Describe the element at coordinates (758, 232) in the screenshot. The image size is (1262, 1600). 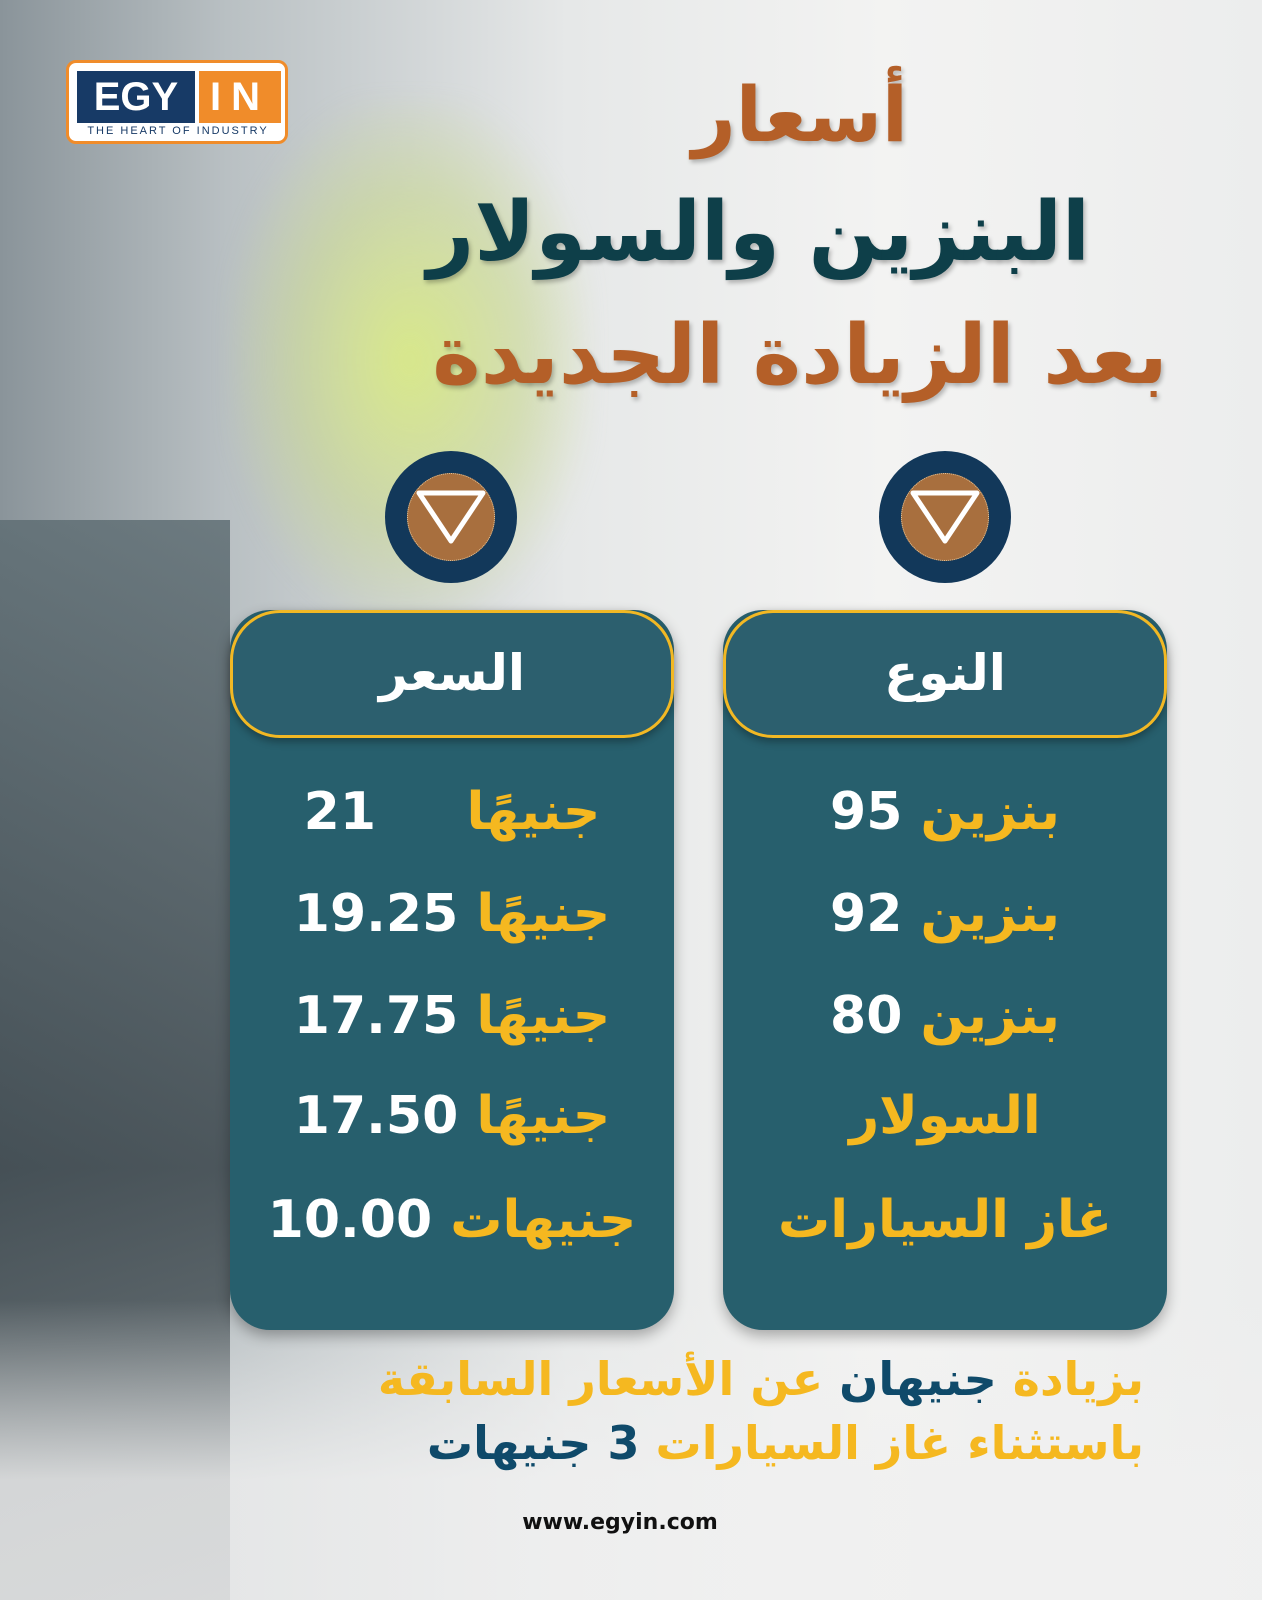
I see `title-line-2: البنزين والسولار` at that location.